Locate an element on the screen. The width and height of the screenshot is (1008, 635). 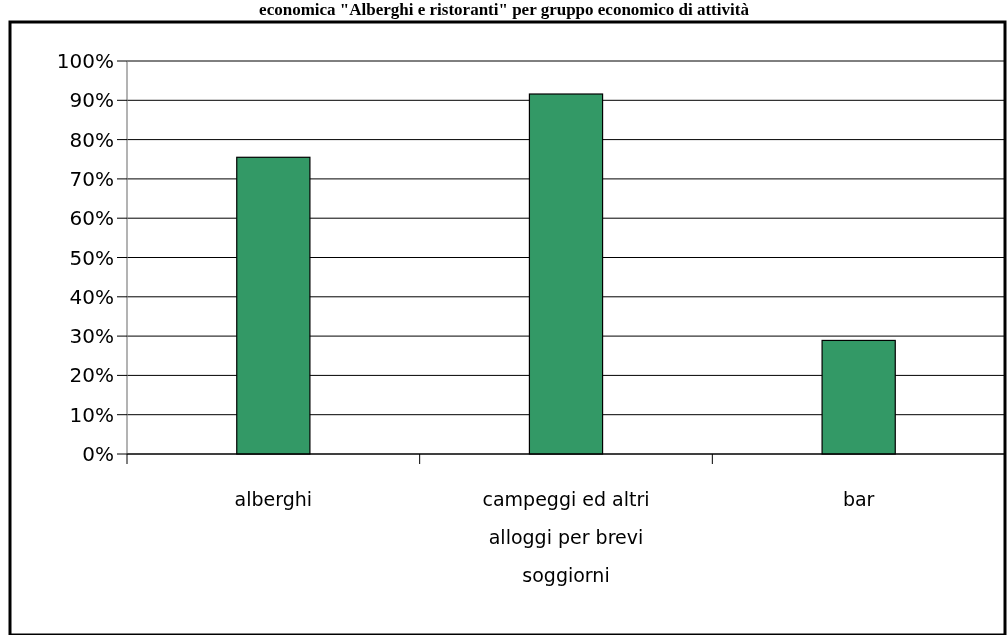
x-tick-label: bar is located at coordinates (858, 499).